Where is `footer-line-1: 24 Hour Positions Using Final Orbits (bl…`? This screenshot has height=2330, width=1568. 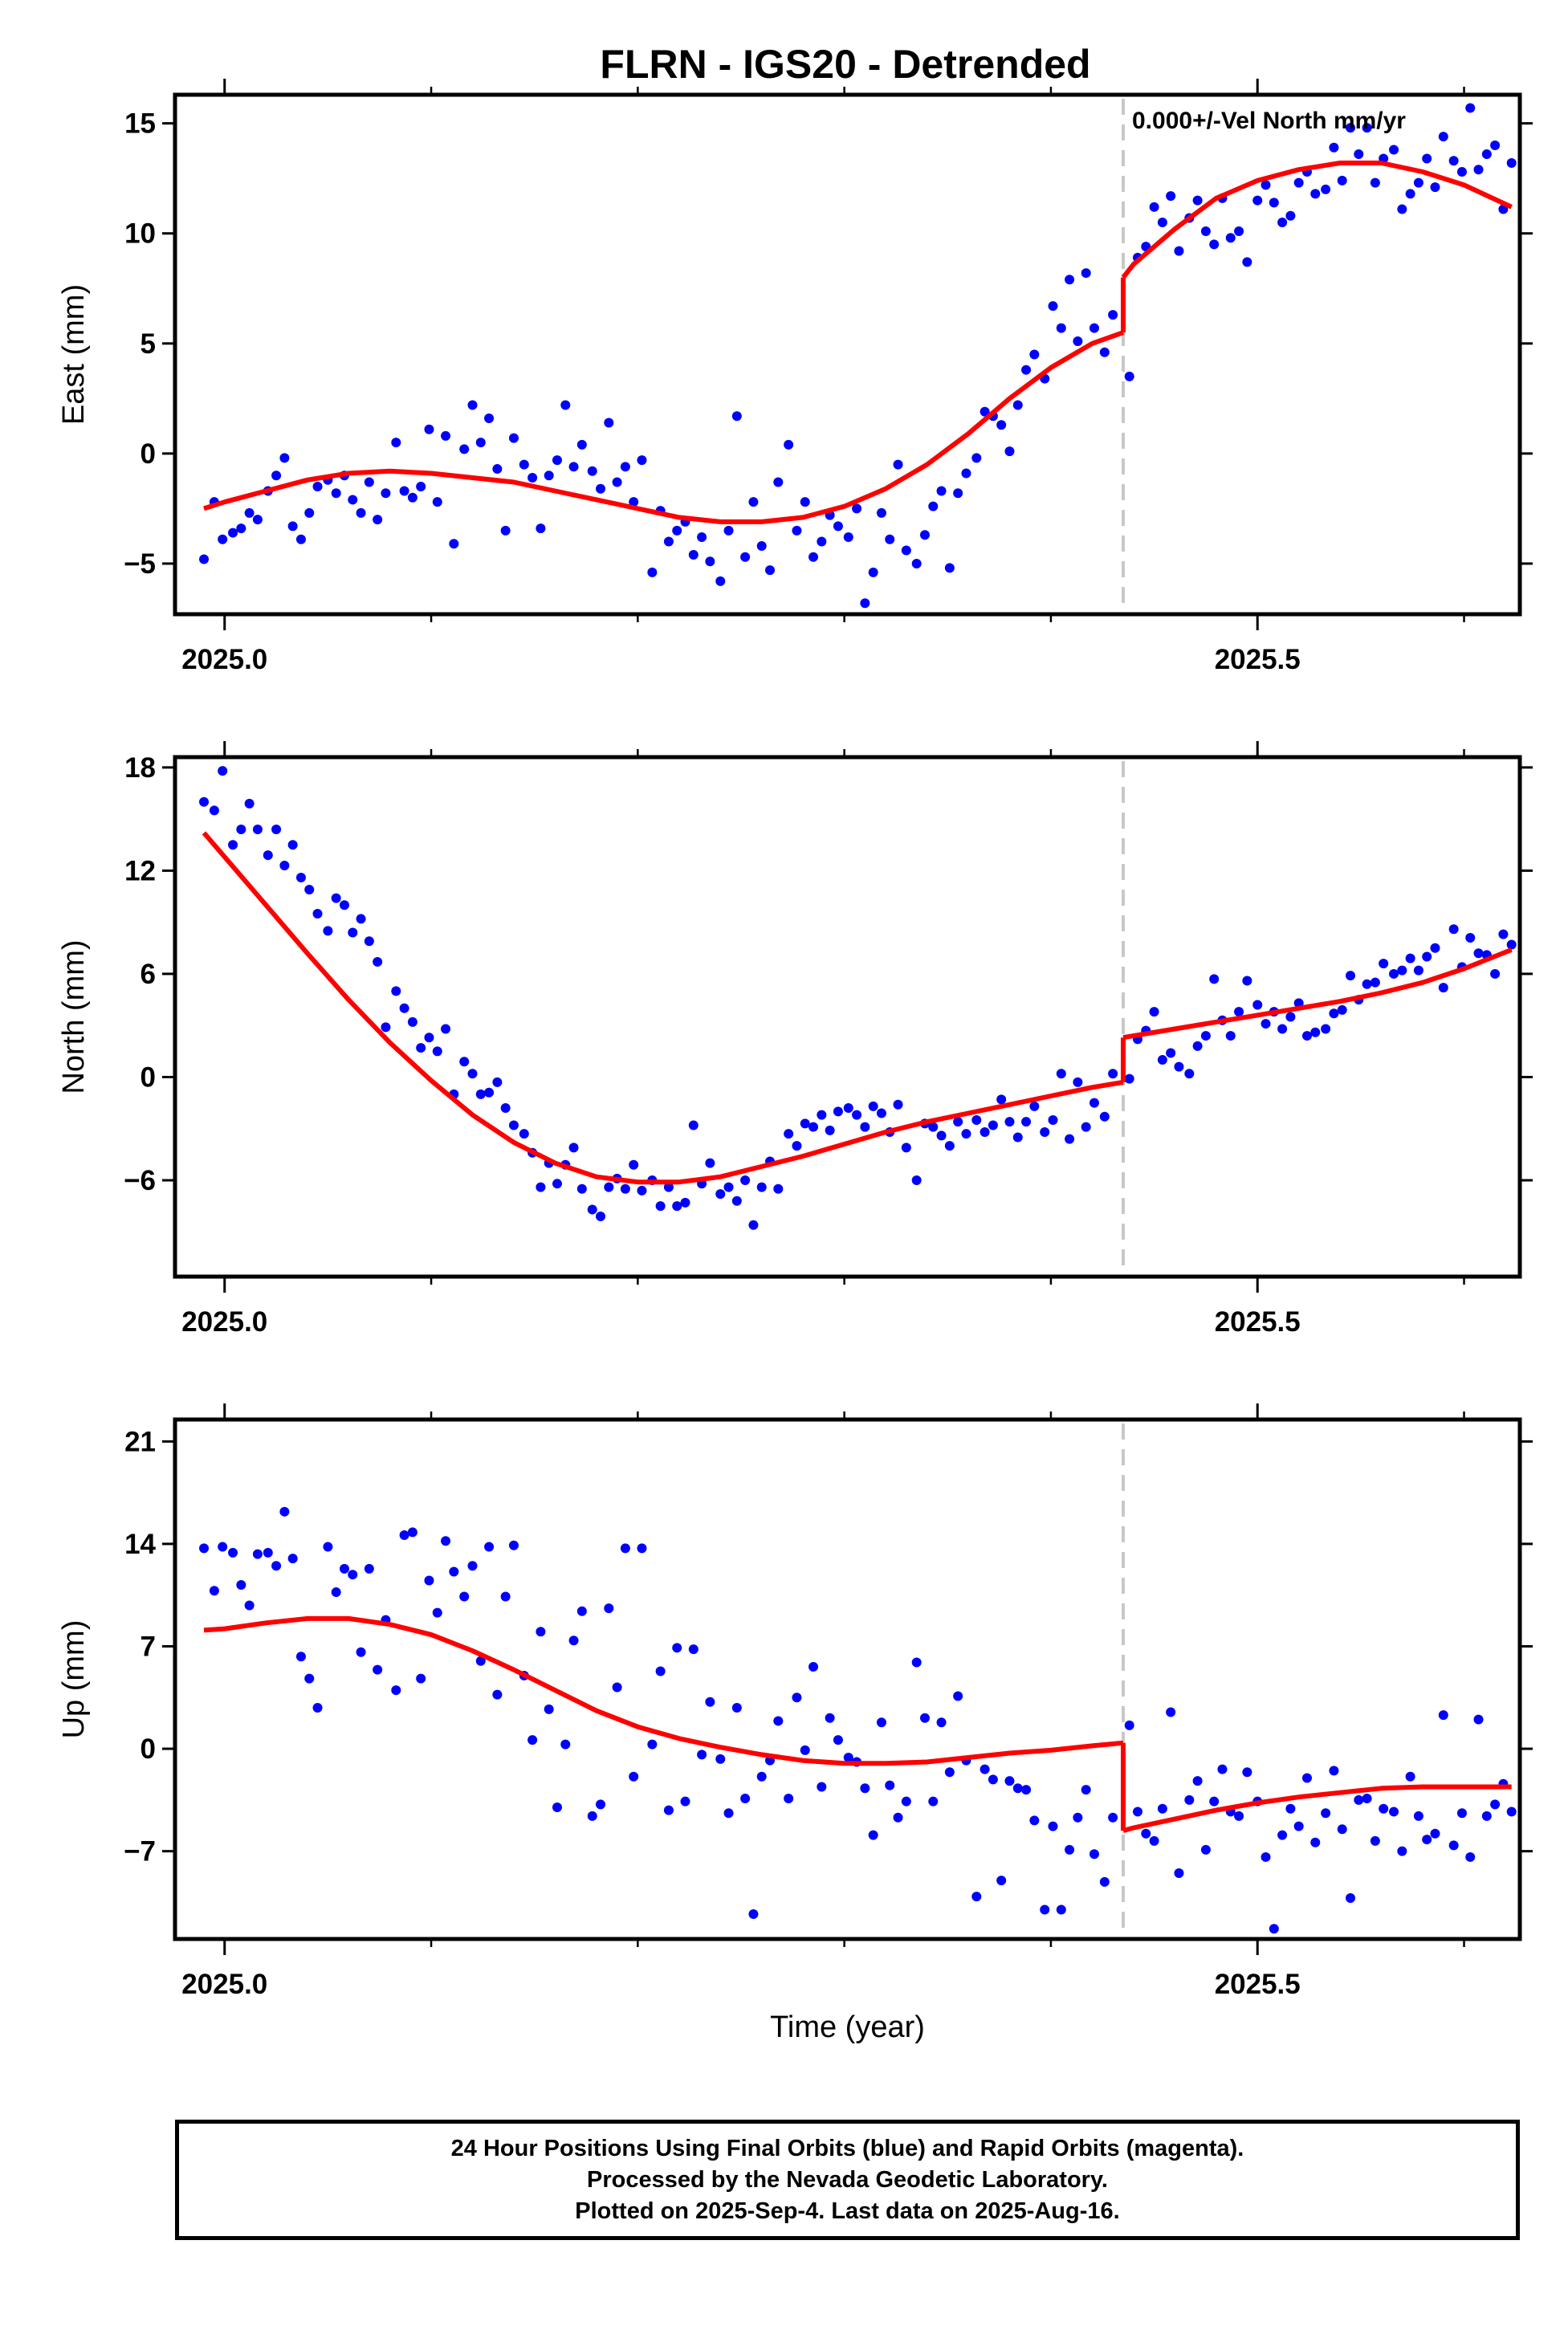
footer-line-1: 24 Hour Positions Using Final Orbits (bl… is located at coordinates (847, 2148).